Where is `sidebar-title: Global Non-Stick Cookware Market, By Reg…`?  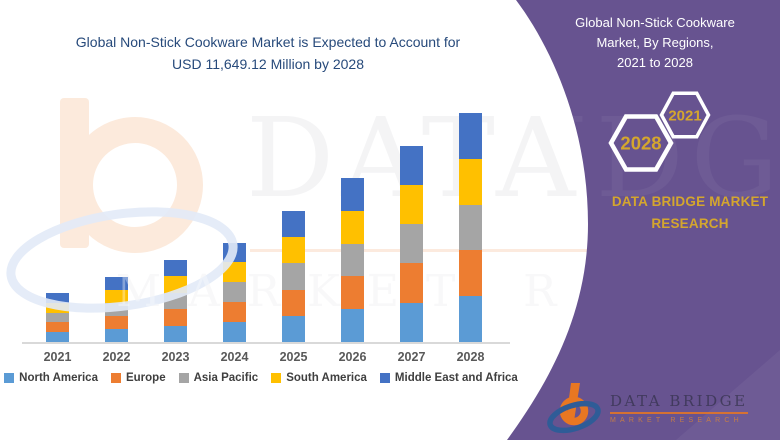
sidebar-title: Global Non-Stick Cookware Market, By Reg… is located at coordinates (655, 43).